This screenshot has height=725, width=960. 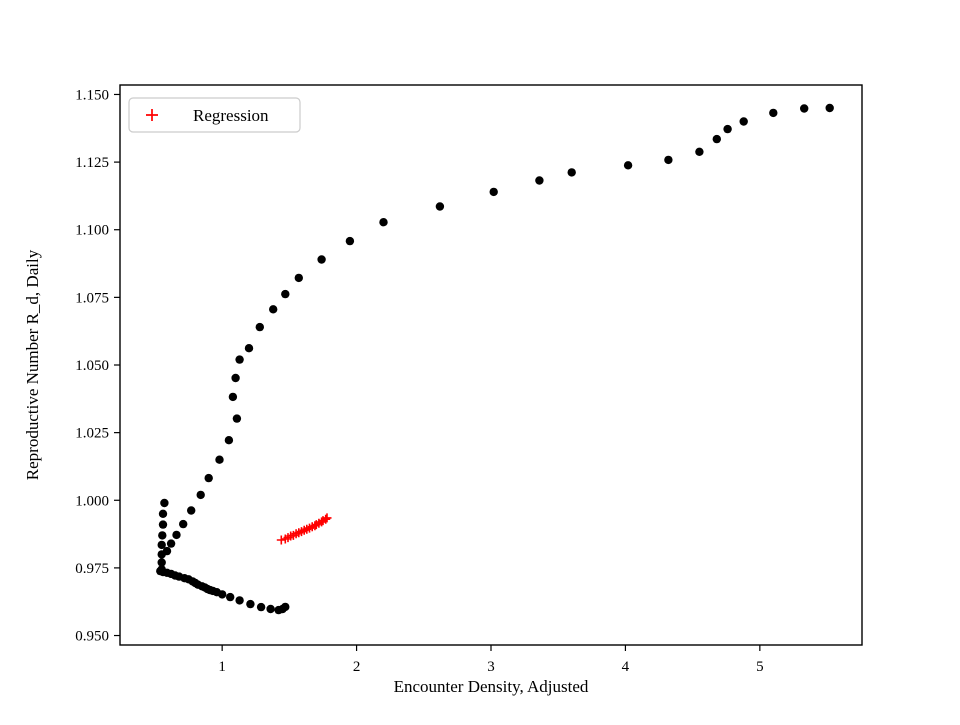 What do you see at coordinates (357, 667) in the screenshot?
I see `x-tick-label: 2` at bounding box center [357, 667].